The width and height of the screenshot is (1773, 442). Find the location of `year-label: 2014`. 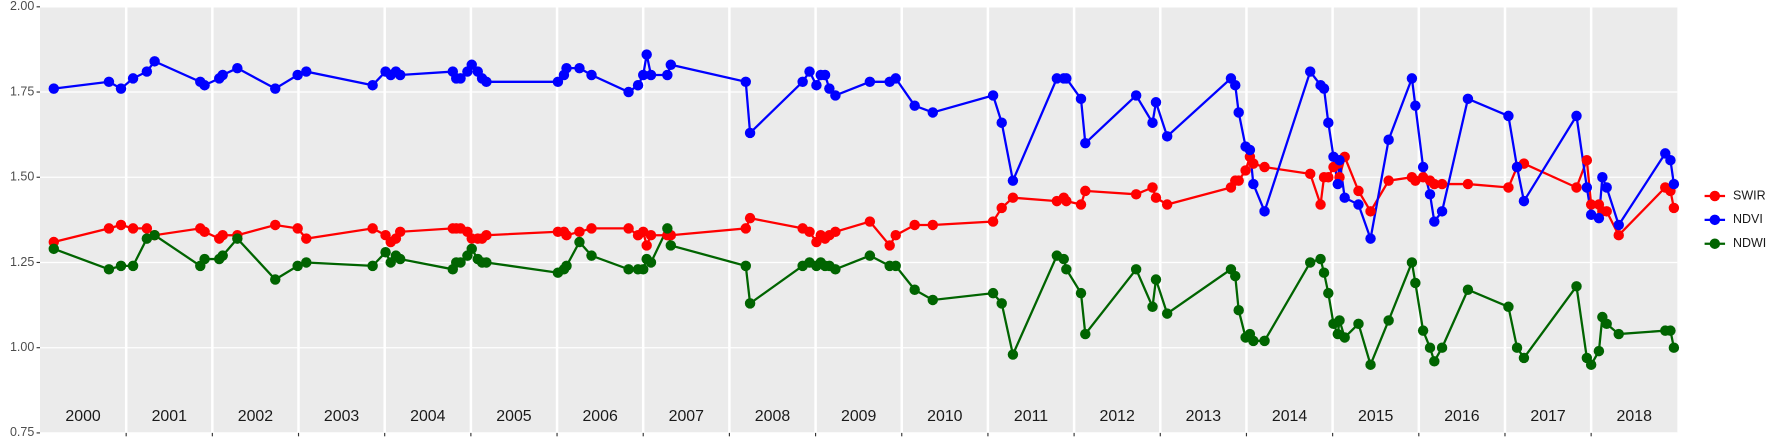

year-label: 2014 is located at coordinates (1290, 416).